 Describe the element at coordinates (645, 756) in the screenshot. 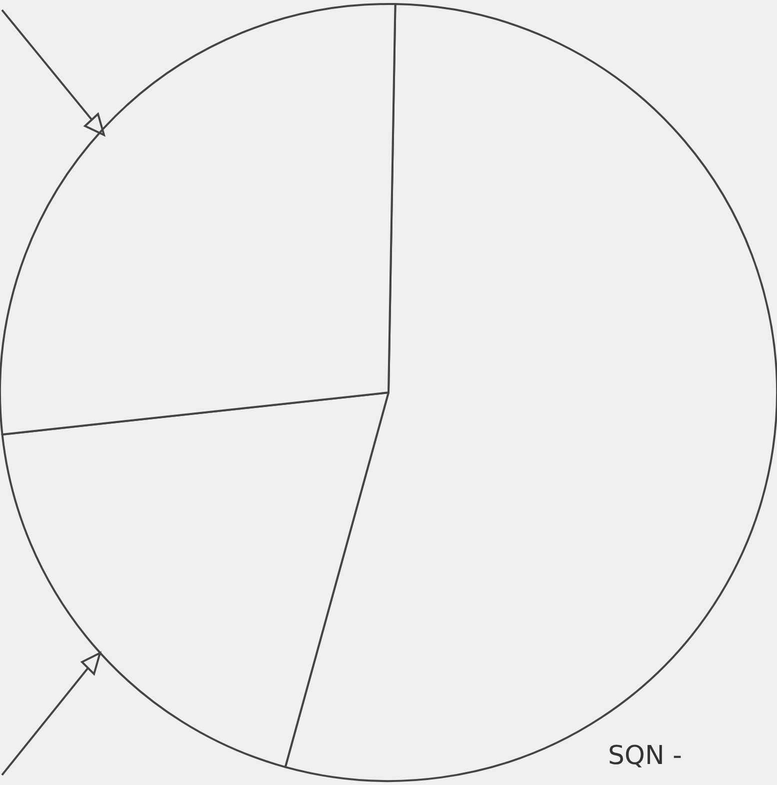

I see `text: SQN -` at that location.